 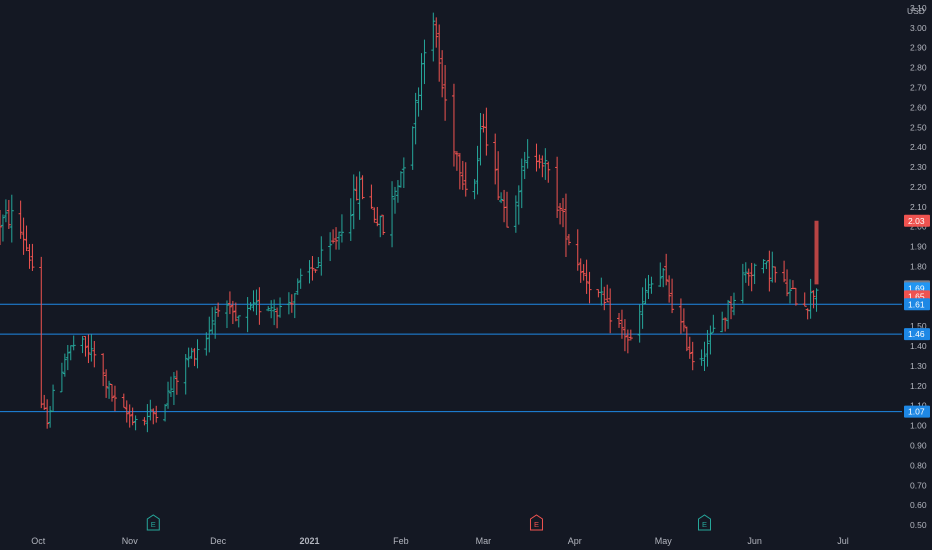 I want to click on price-tick-label: 1.40, so click(x=918, y=346).